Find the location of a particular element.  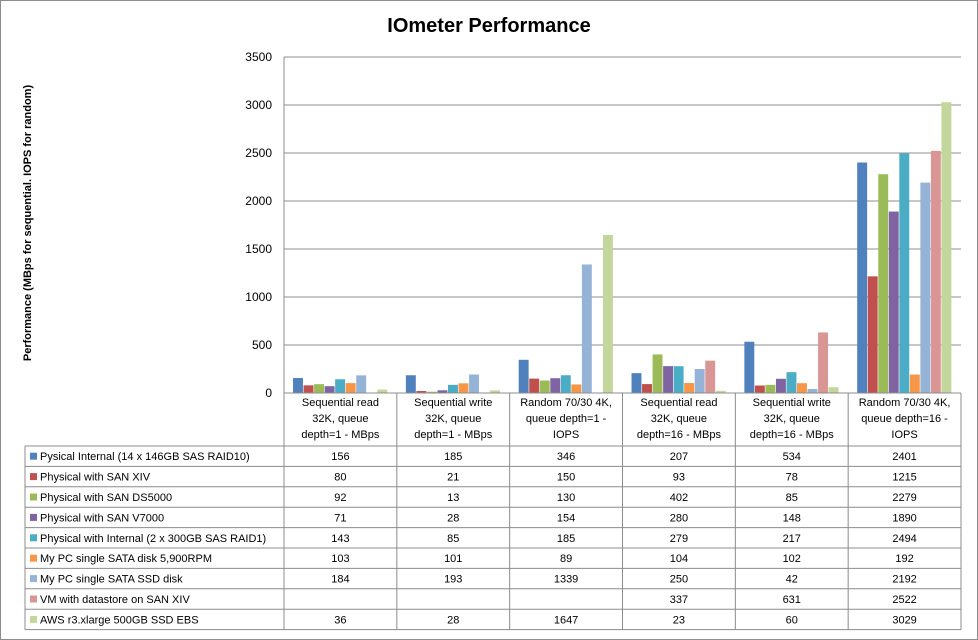

data-table-value: 2494 is located at coordinates (904, 539).